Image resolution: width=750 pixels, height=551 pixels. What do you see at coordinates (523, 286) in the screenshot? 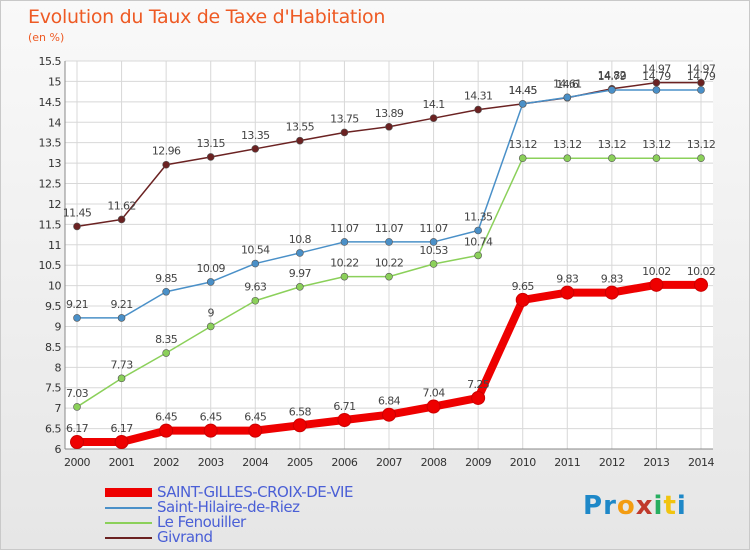
I see `data-label: 9.65` at bounding box center [523, 286].